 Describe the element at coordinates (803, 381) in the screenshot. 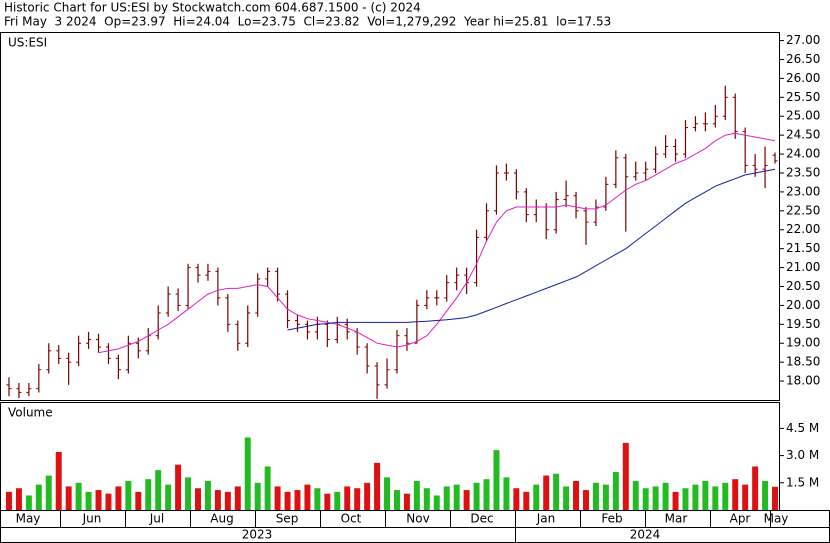

I see `y-tick-label: 18.00` at that location.